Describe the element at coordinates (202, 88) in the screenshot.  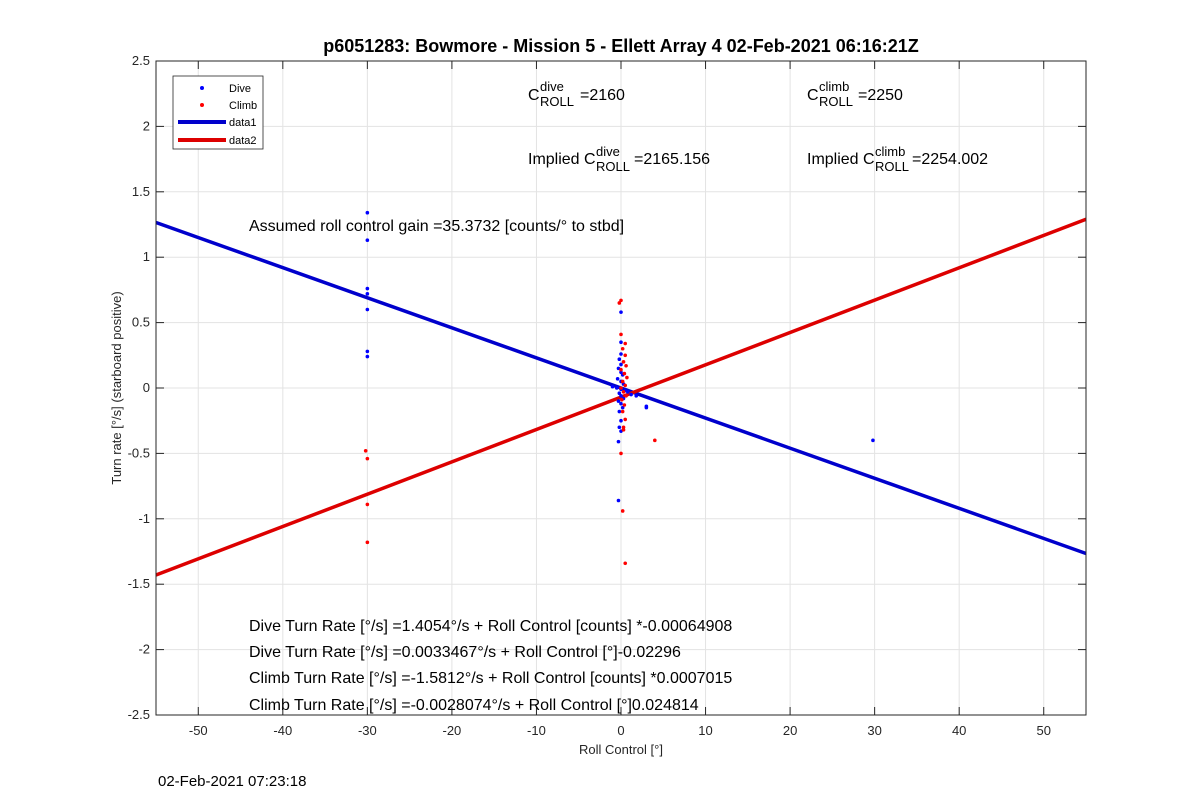
I see `legend-dive-marker` at that location.